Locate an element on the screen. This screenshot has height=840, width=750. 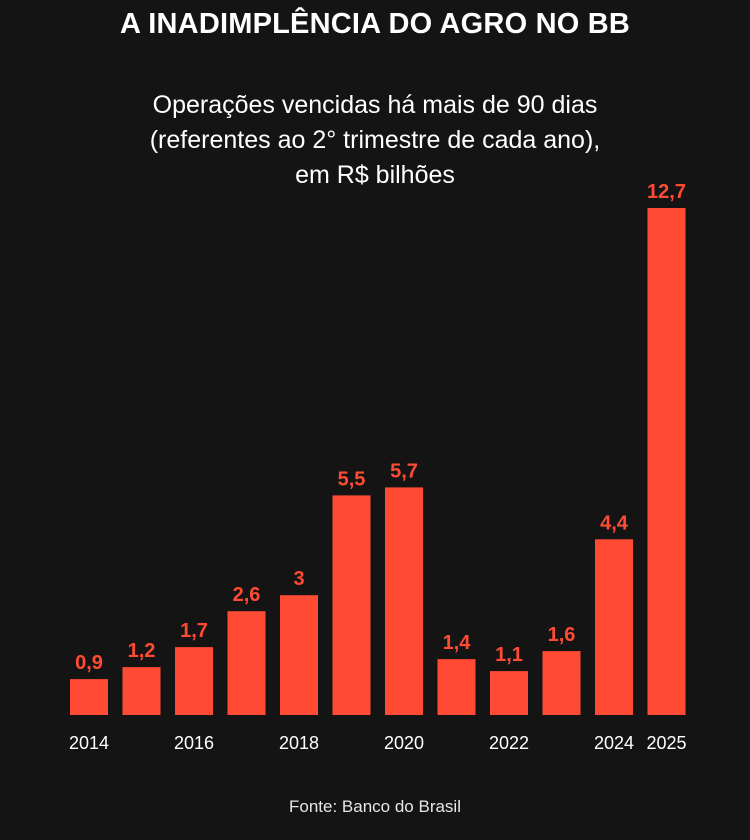
bar-2020 is located at coordinates (404, 601).